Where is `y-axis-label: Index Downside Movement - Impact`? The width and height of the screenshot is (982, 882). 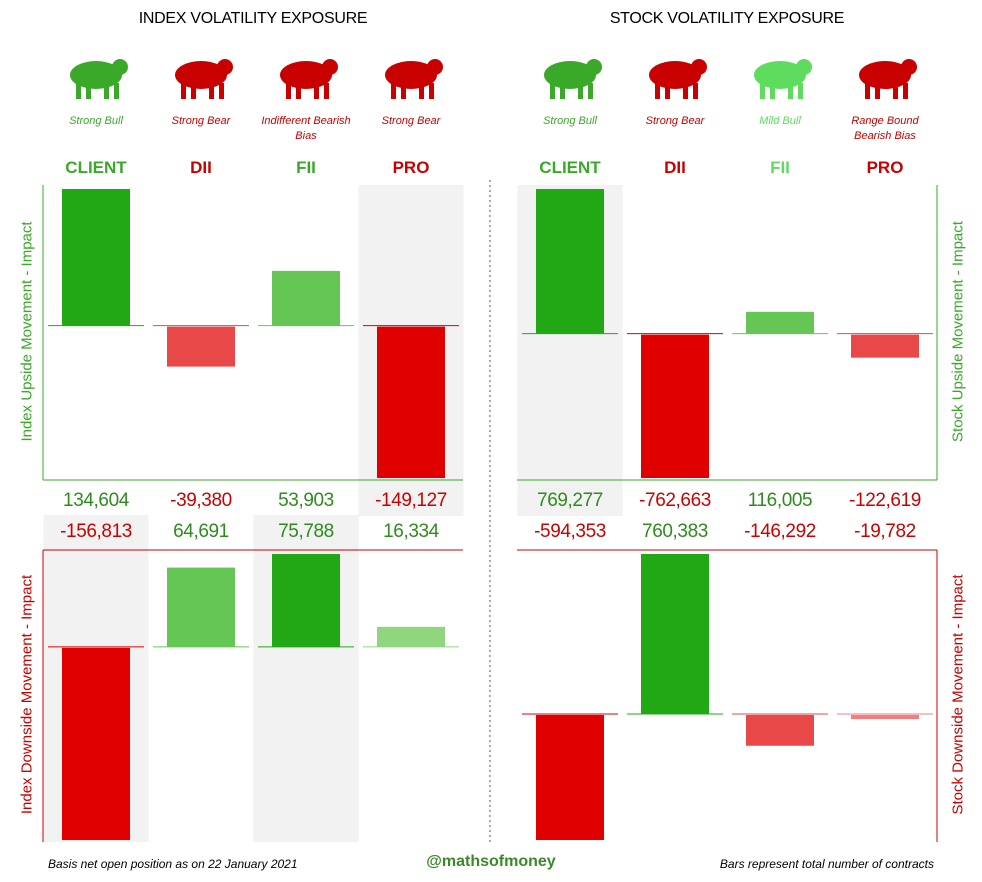 y-axis-label: Index Downside Movement - Impact is located at coordinates (27, 694).